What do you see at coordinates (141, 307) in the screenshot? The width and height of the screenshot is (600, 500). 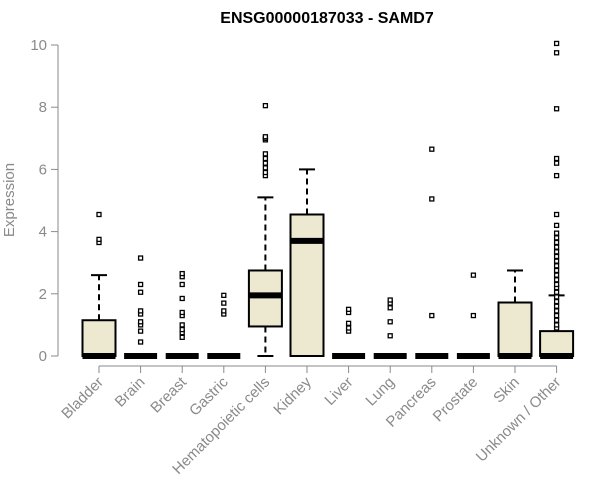 I see `box-brain` at bounding box center [141, 307].